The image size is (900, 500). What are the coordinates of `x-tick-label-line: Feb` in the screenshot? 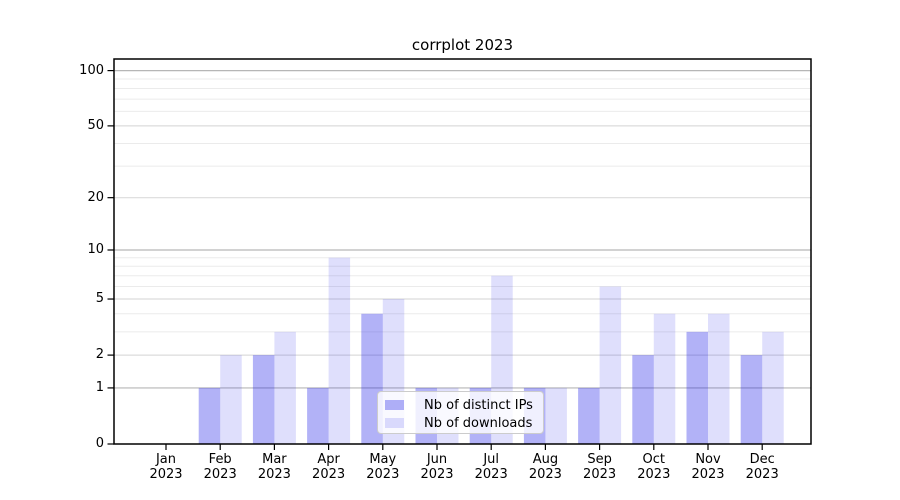 It's located at (220, 459).